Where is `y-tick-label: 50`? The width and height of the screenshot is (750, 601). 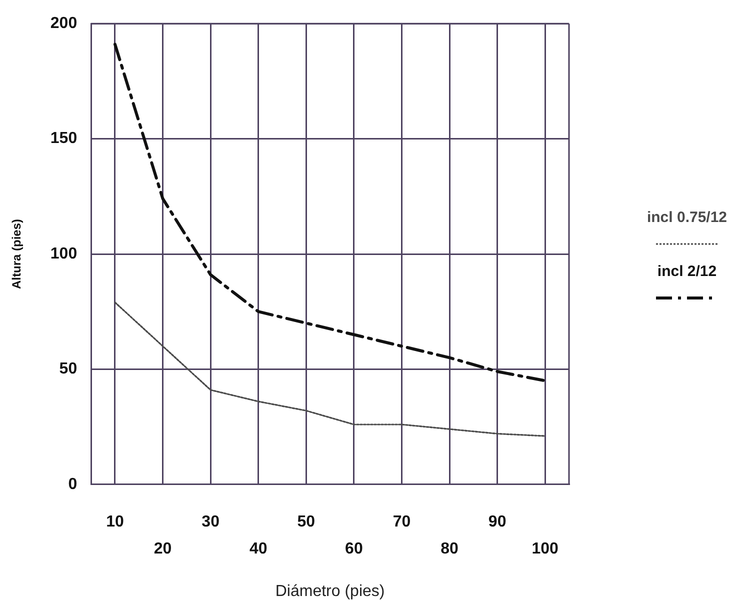
y-tick-label: 50 is located at coordinates (68, 369).